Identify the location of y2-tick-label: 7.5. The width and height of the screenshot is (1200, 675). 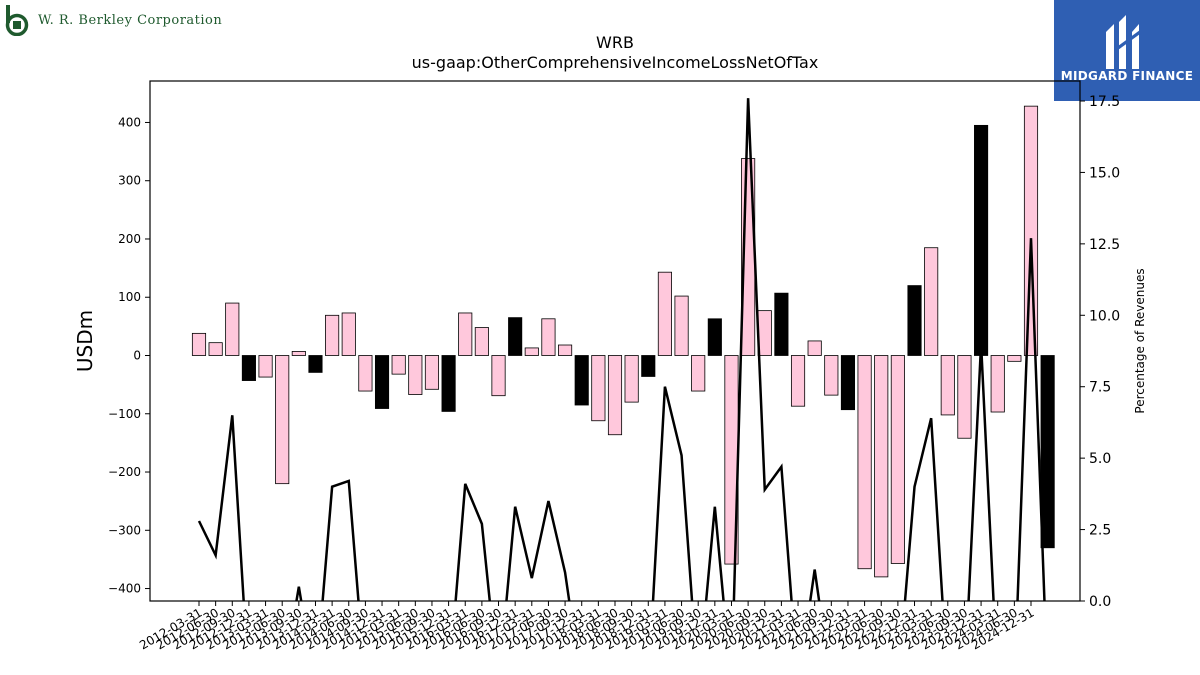
(1100, 388).